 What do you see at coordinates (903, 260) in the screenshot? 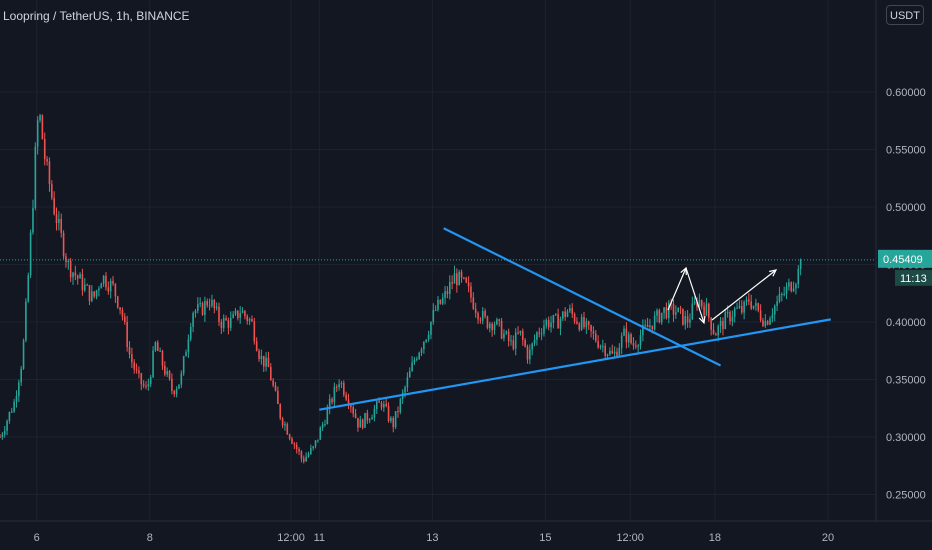
I see `price-tag-value: 0.45409` at bounding box center [903, 260].